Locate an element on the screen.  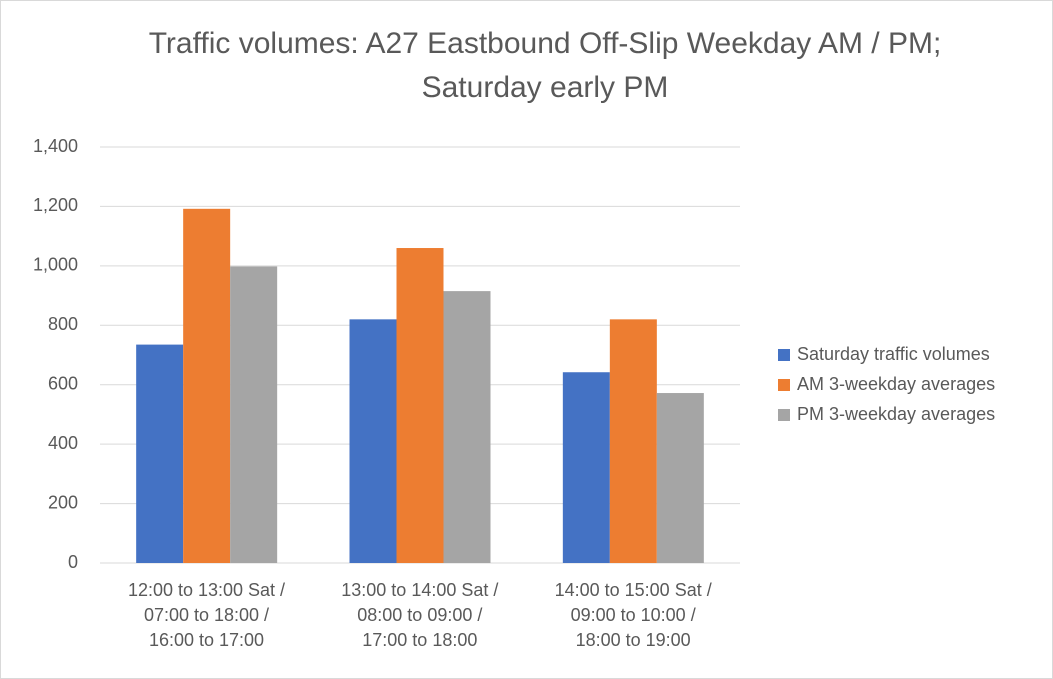
legend-label: Saturday traffic volumes is located at coordinates (893, 354).